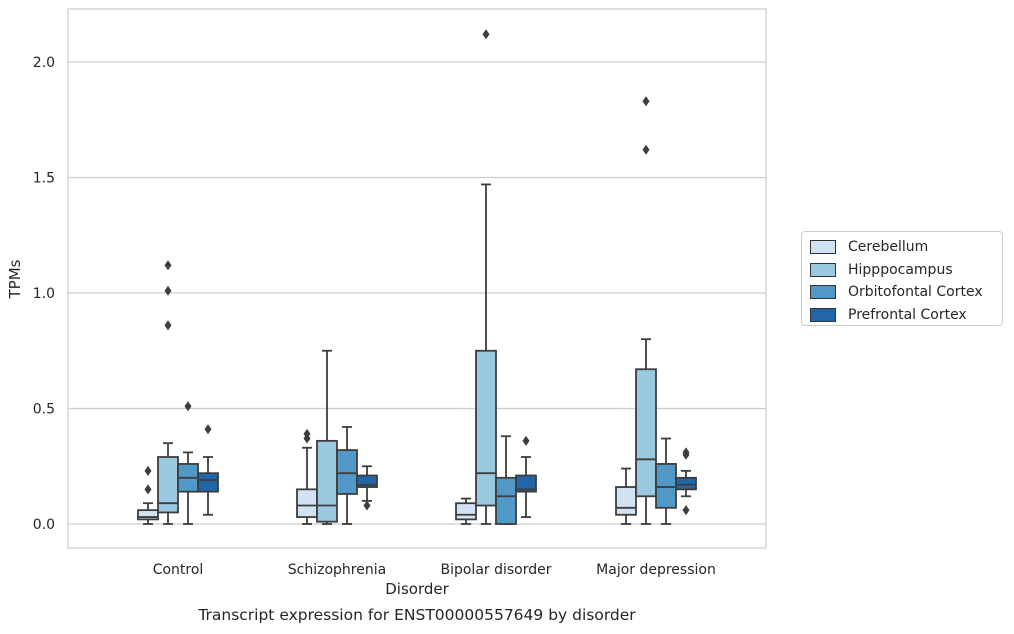 The image size is (1014, 634). Describe the element at coordinates (900, 269) in the screenshot. I see `legend-label: Hipppocampus` at that location.